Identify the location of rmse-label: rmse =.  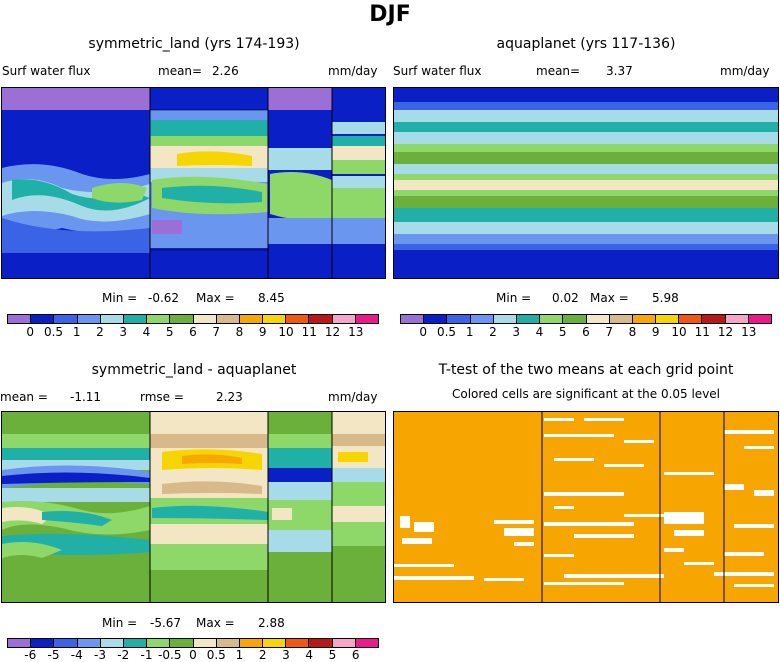
(162, 397).